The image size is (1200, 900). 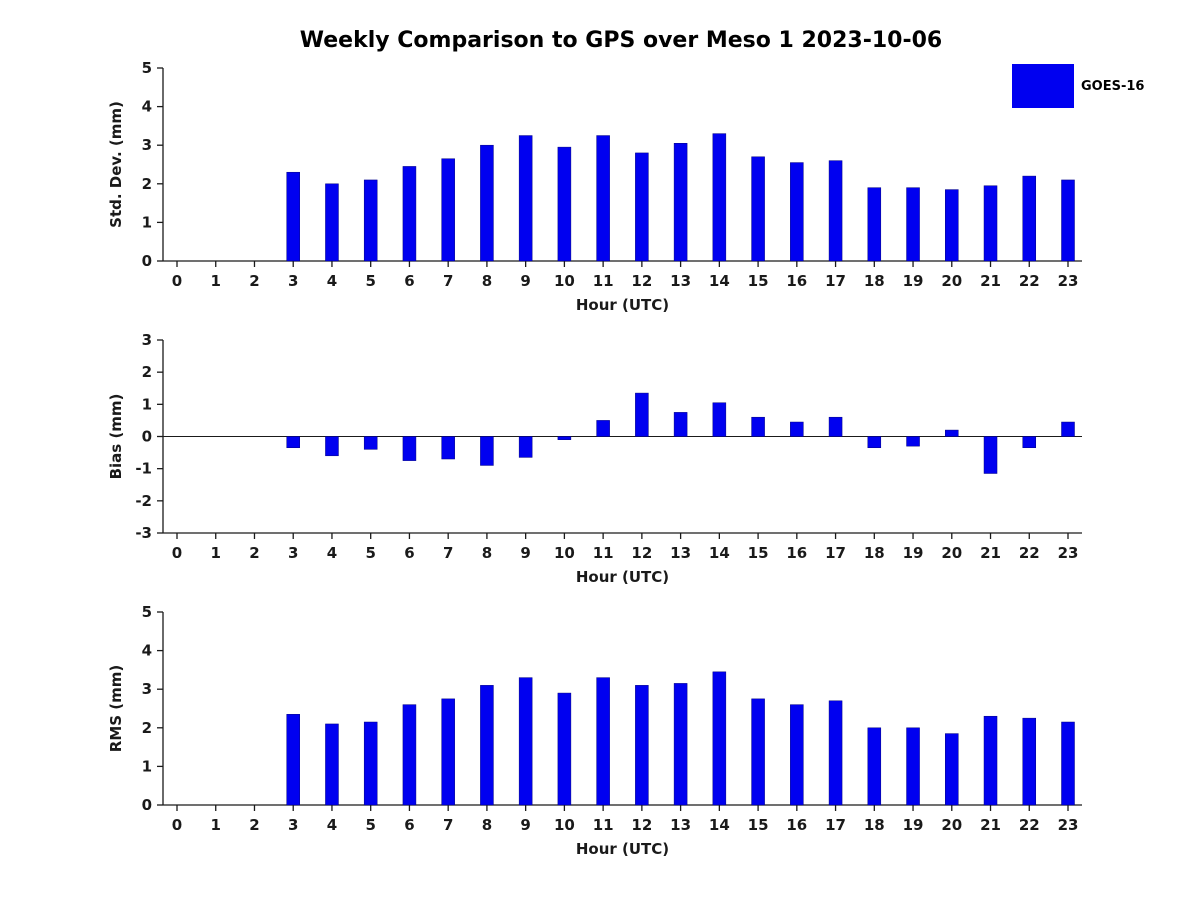 What do you see at coordinates (143, 533) in the screenshot?
I see `y-tick-label: -3` at bounding box center [143, 533].